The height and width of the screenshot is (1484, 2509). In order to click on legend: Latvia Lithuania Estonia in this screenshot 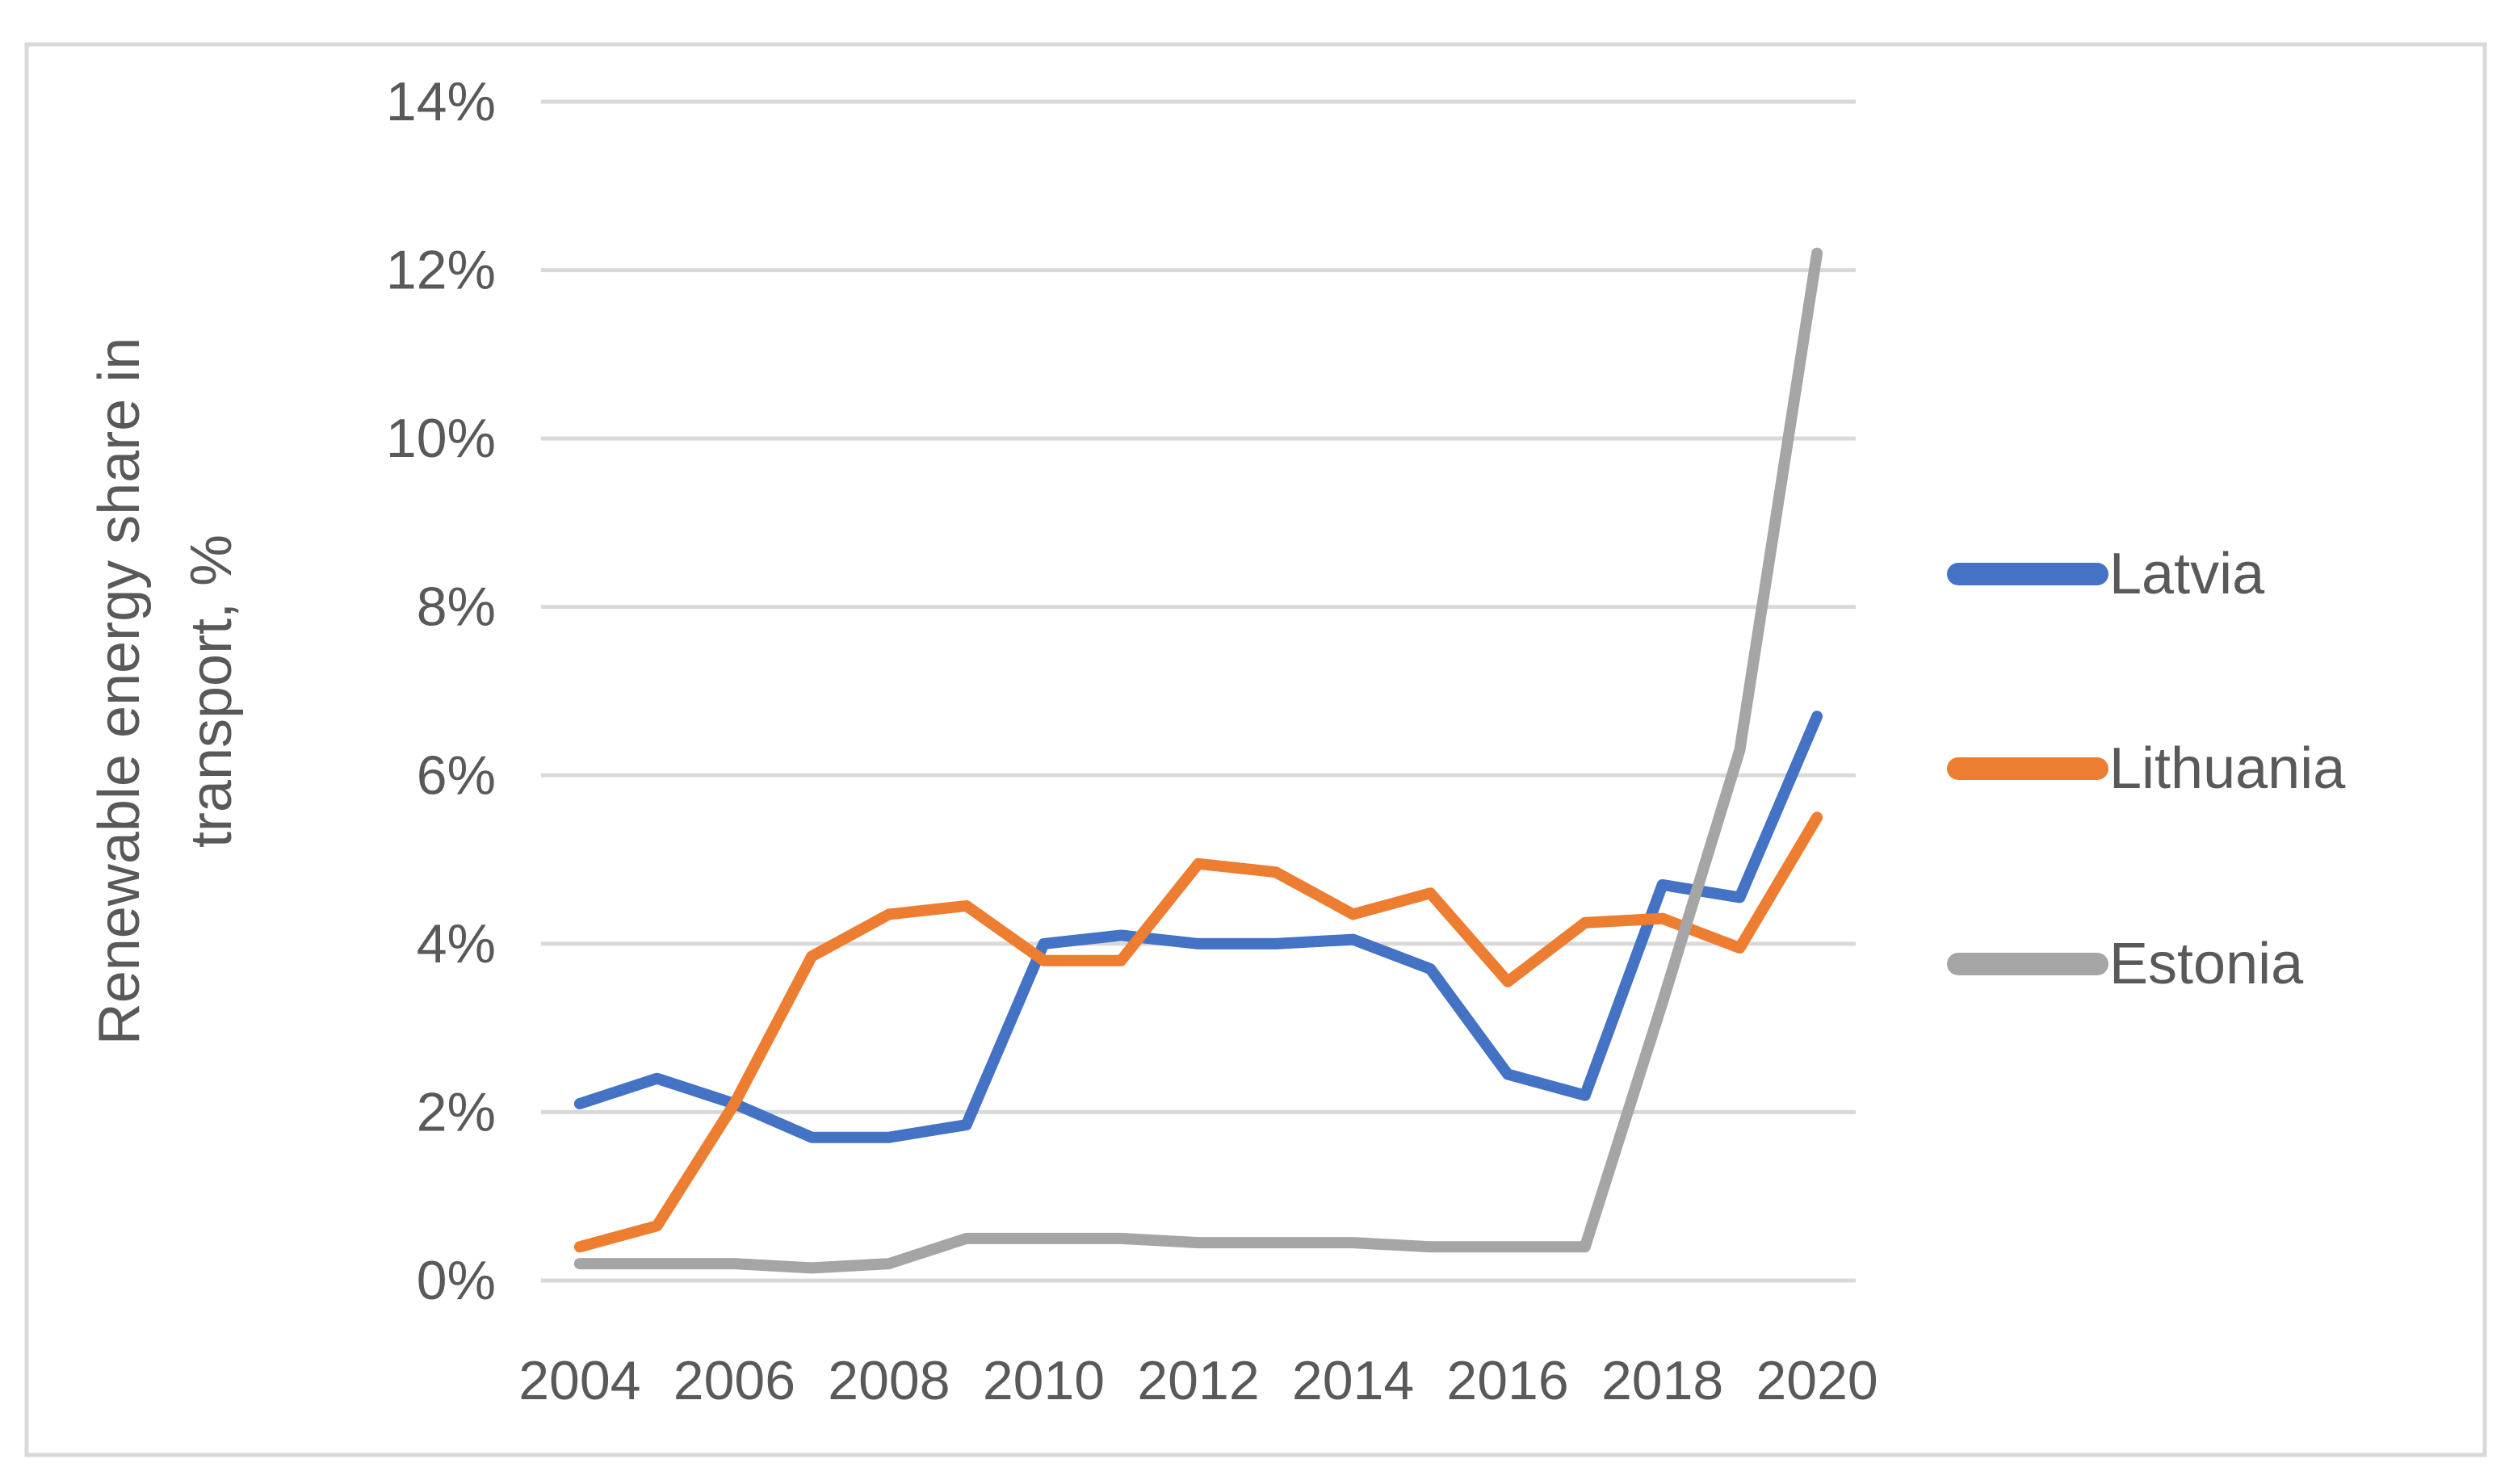, I will do `click(2146, 769)`.